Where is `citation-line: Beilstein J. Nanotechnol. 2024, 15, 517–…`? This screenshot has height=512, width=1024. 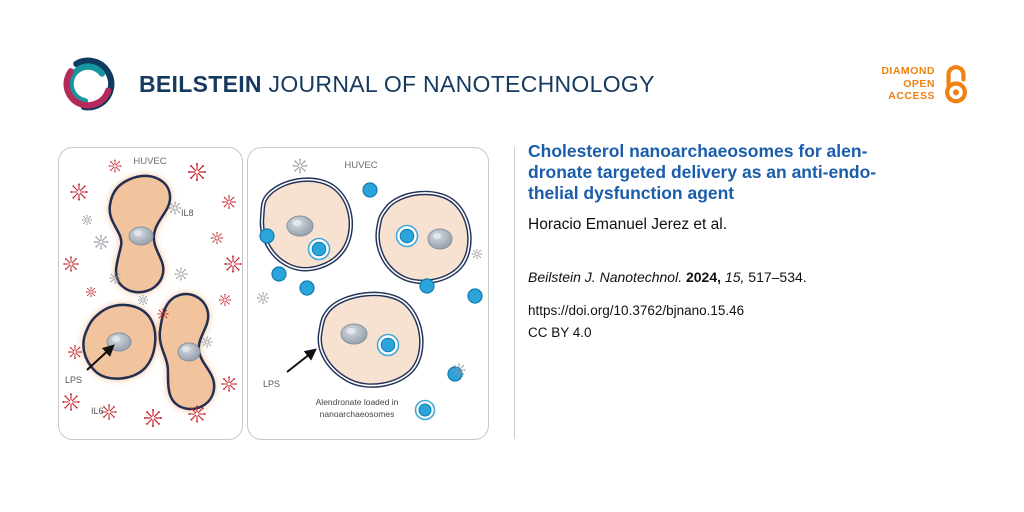 citation-line: Beilstein J. Nanotechnol. 2024, 15, 517–… is located at coordinates (763, 277).